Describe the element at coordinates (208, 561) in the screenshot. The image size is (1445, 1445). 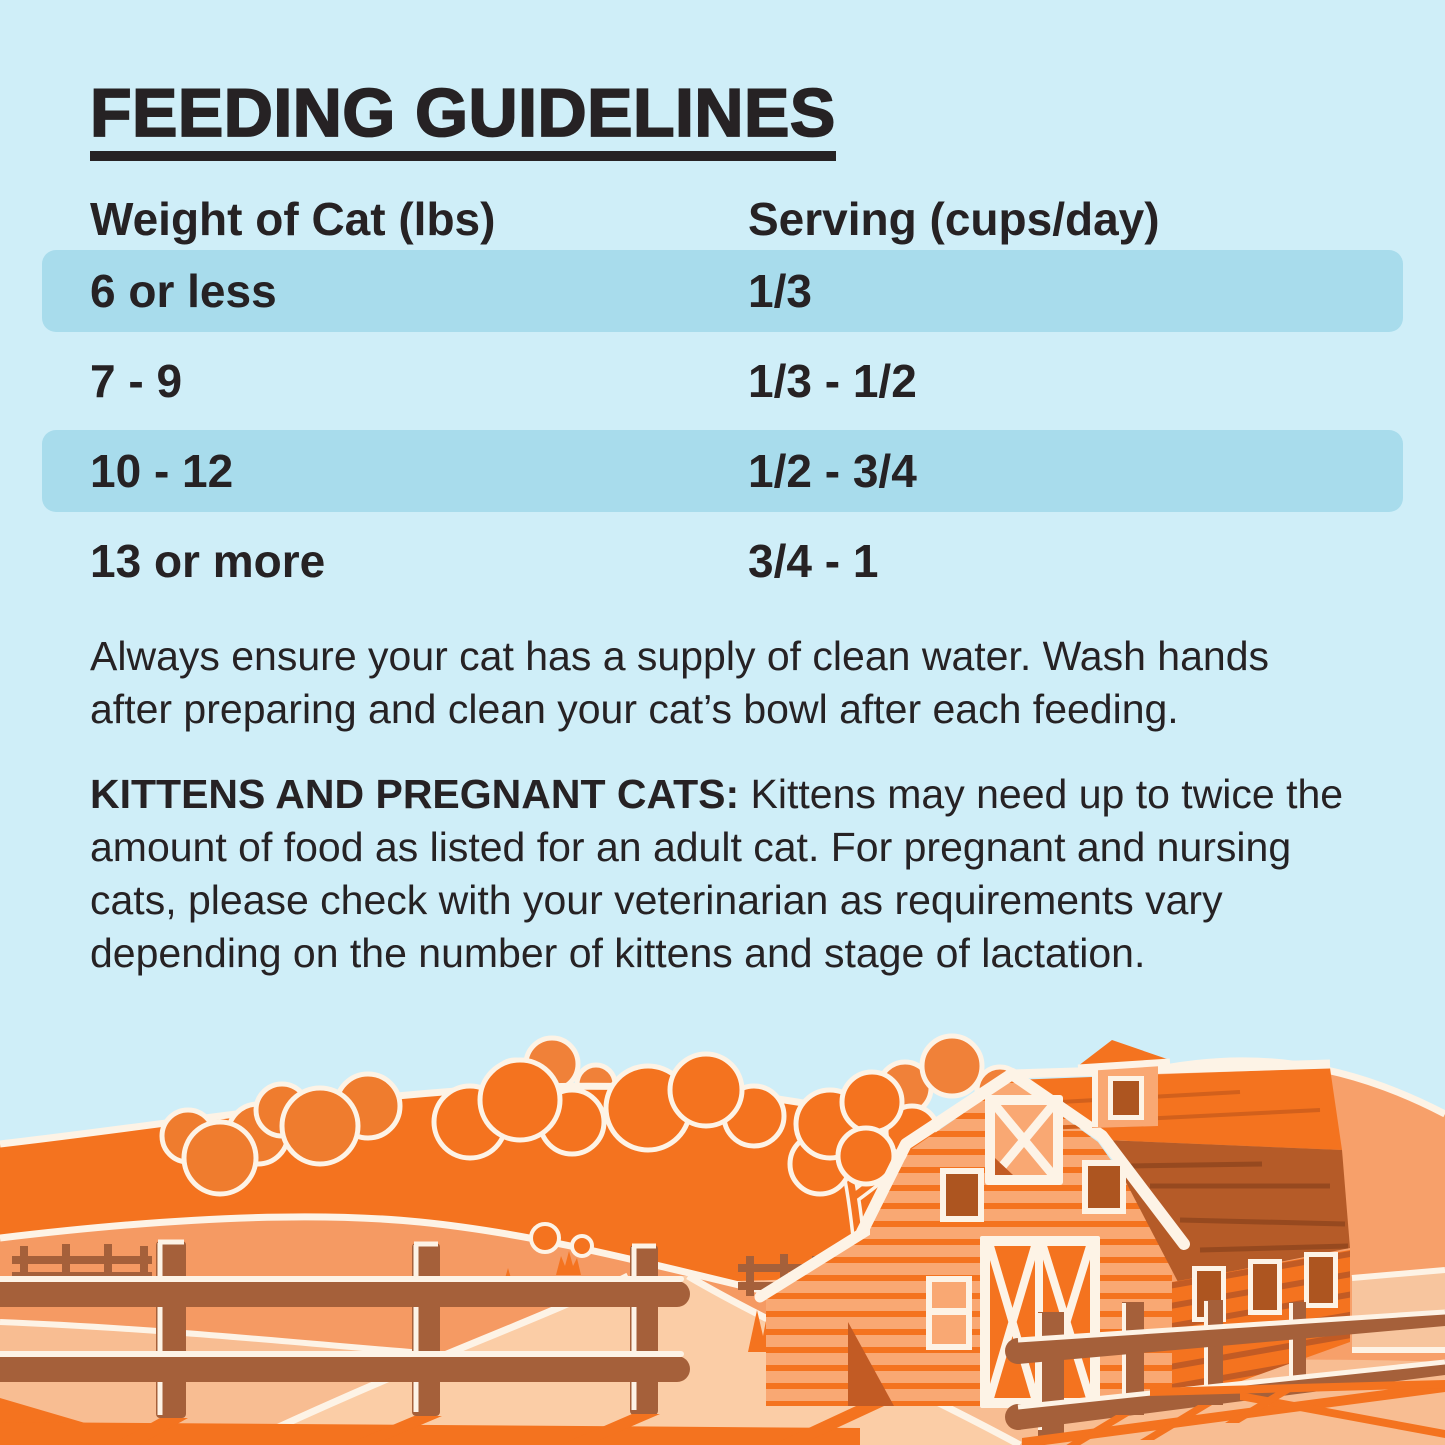
I see `cell-weight: 13 or more` at that location.